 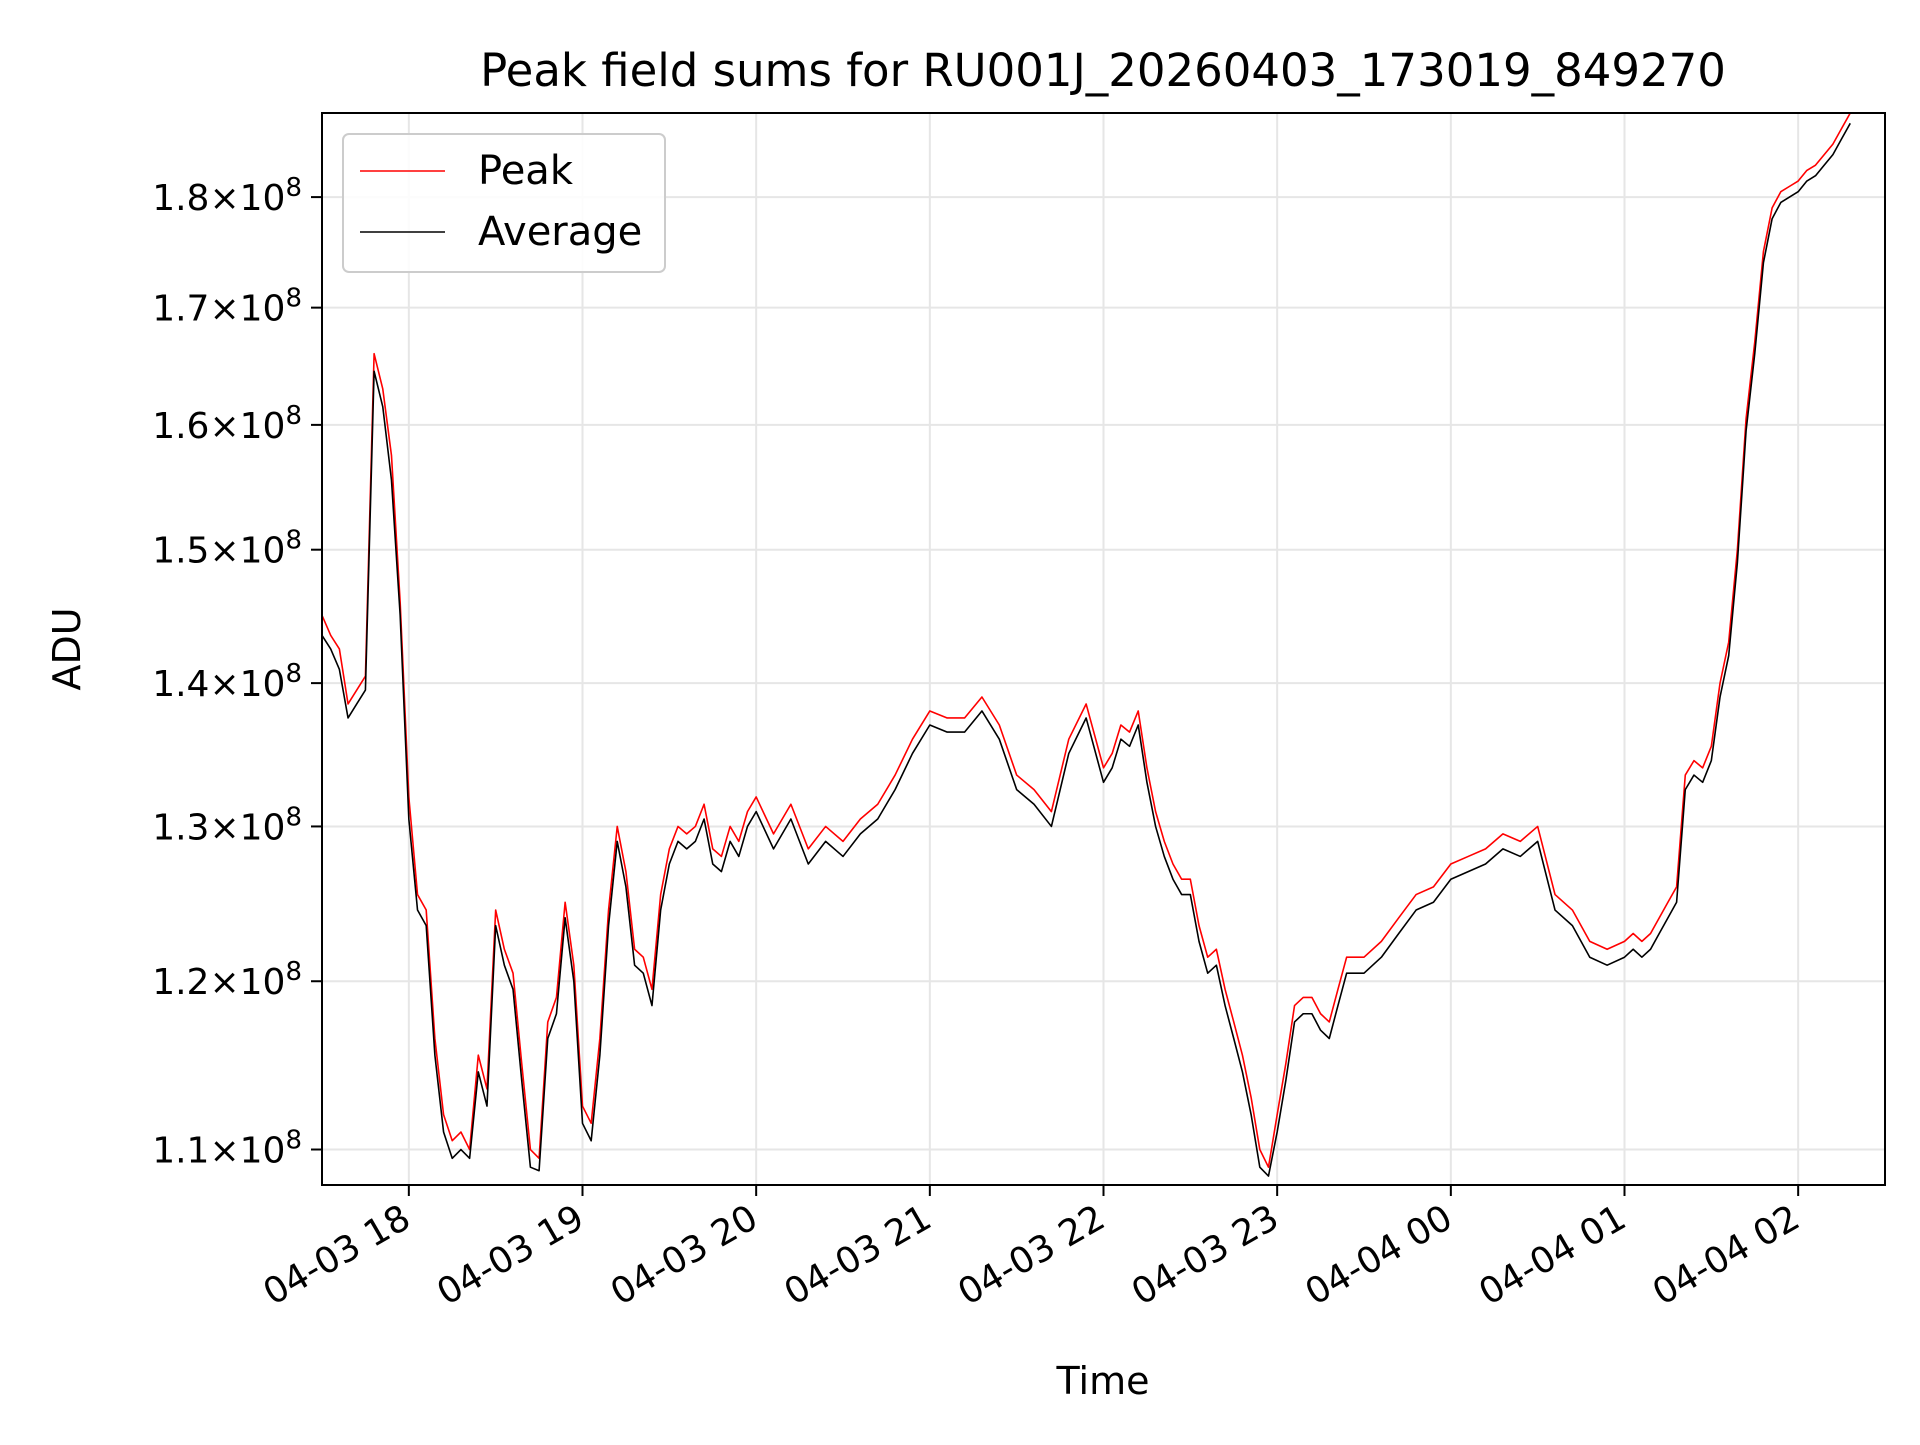 I want to click on y-tick-mantissa: 1.2, so click(x=180, y=982).